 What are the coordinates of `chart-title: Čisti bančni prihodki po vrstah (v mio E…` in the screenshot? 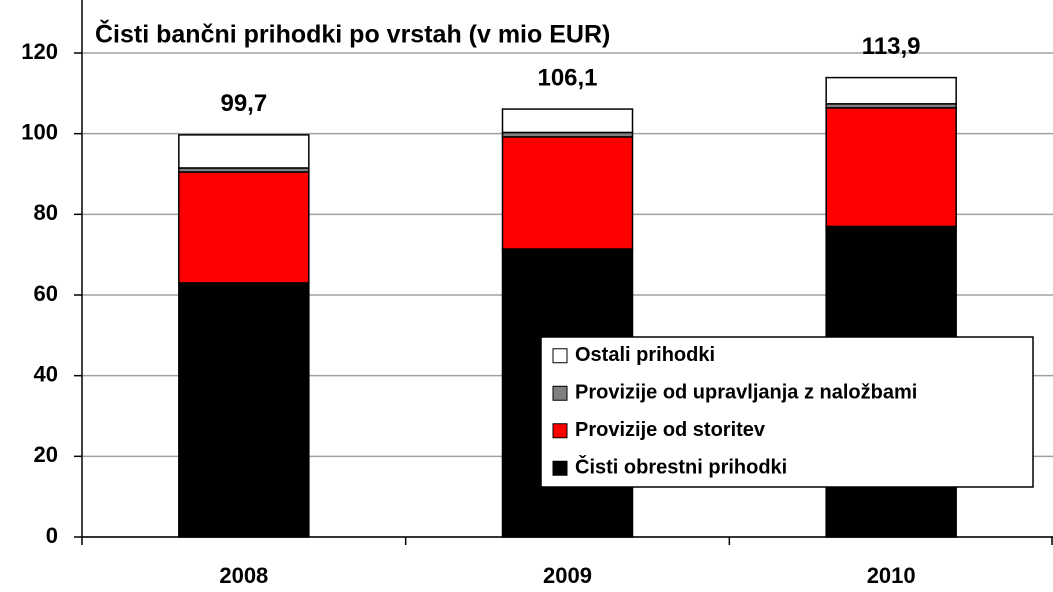 It's located at (352, 34).